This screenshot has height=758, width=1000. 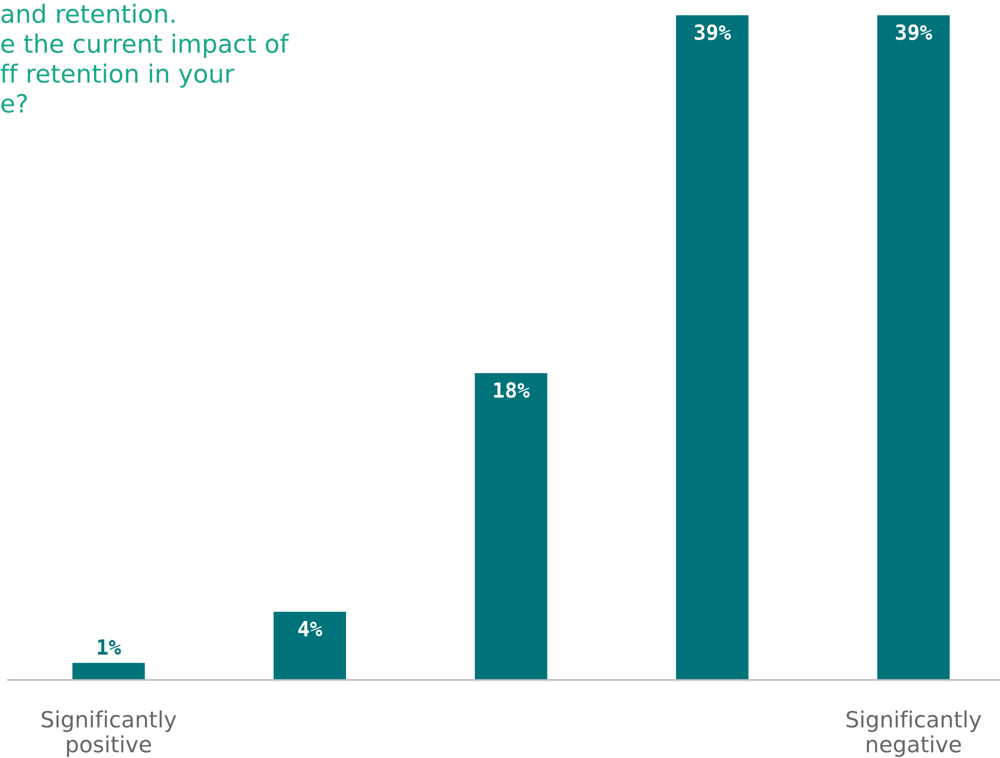 I want to click on x-tick-label: Significantly positive, so click(x=109, y=733).